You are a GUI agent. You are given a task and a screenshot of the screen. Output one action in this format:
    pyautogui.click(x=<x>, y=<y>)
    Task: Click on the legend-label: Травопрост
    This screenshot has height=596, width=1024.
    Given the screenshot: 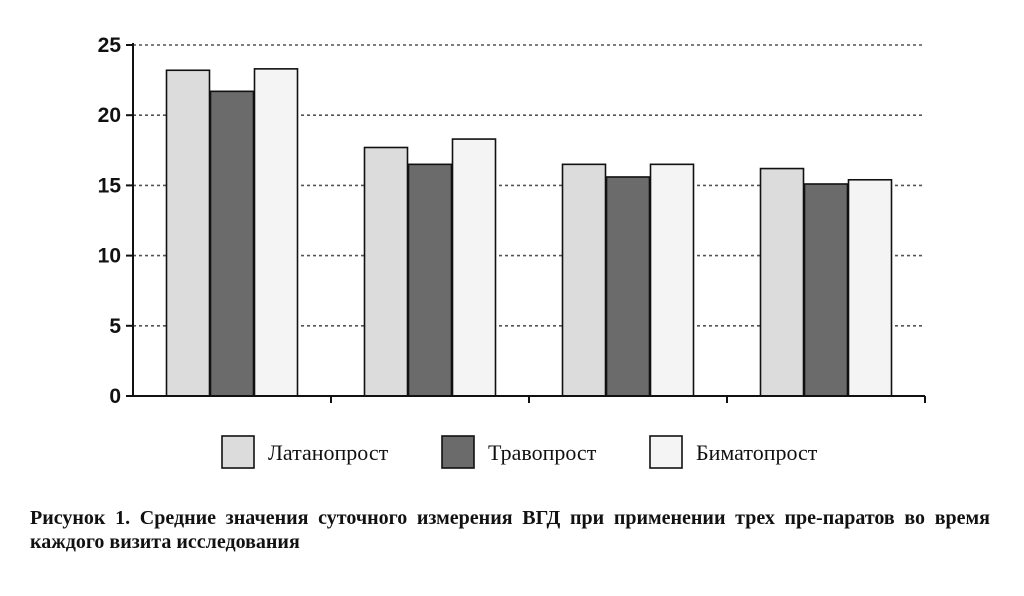 What is the action you would take?
    pyautogui.click(x=542, y=452)
    